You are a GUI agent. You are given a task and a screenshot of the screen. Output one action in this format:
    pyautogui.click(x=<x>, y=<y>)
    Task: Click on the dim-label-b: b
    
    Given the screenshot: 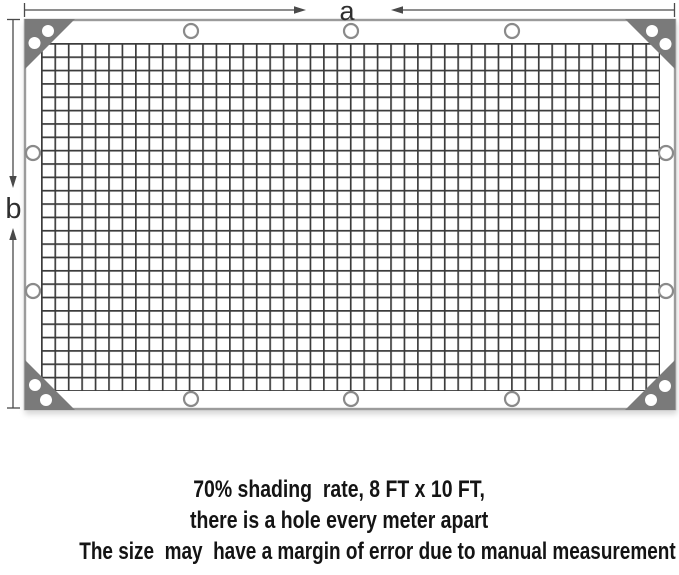 What is the action you would take?
    pyautogui.click(x=13, y=209)
    